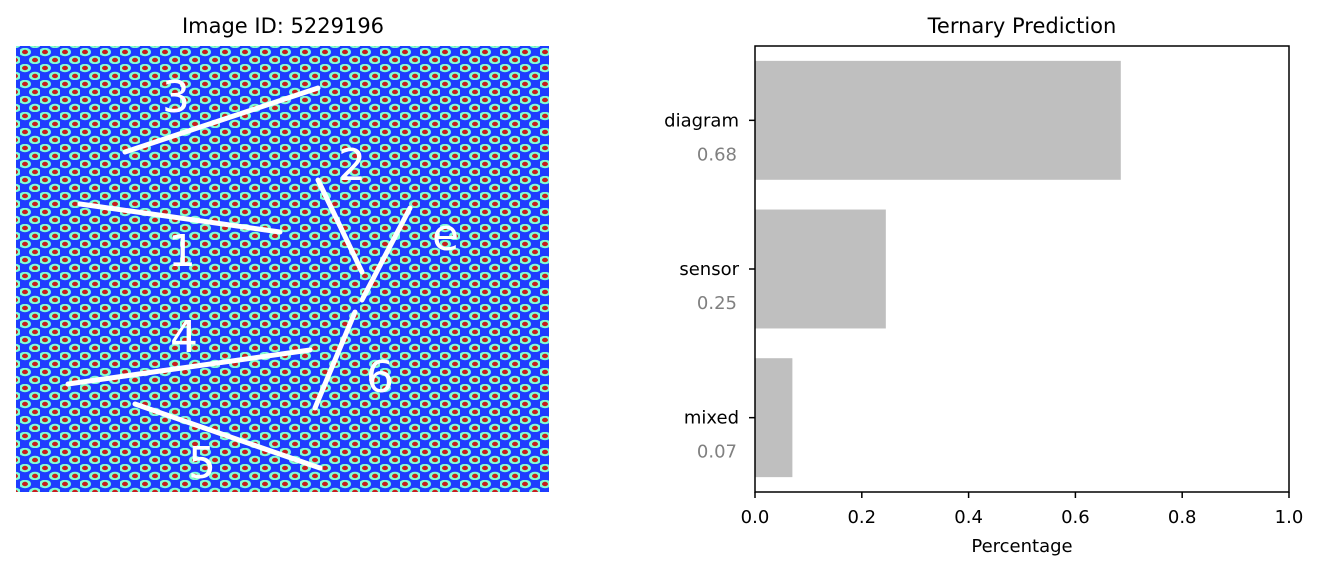  I want to click on annotation-label-6: 6, so click(380, 377).